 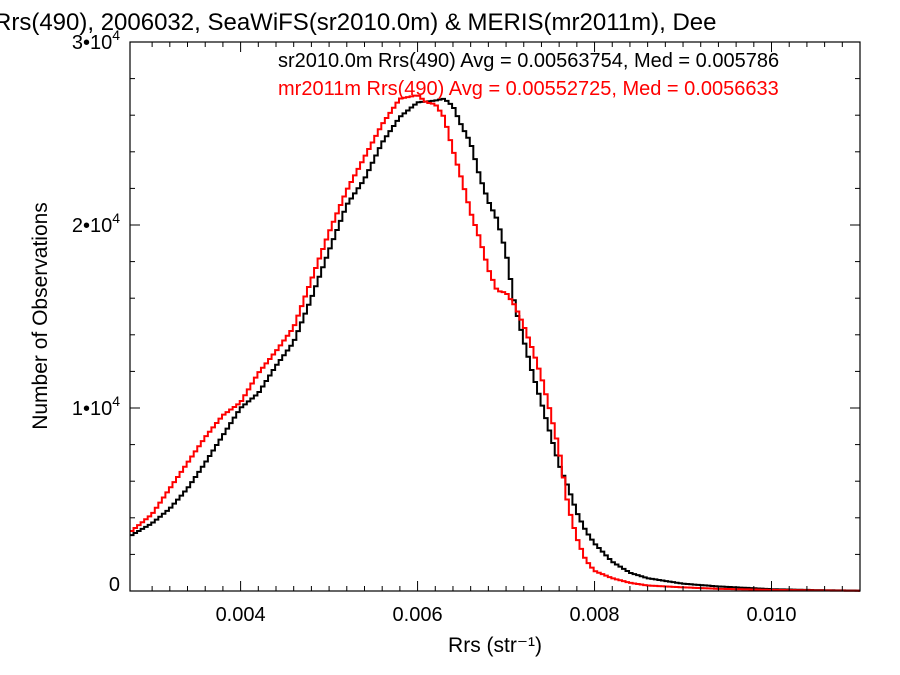 I want to click on y-tick-label: 1•104, so click(x=96, y=406).